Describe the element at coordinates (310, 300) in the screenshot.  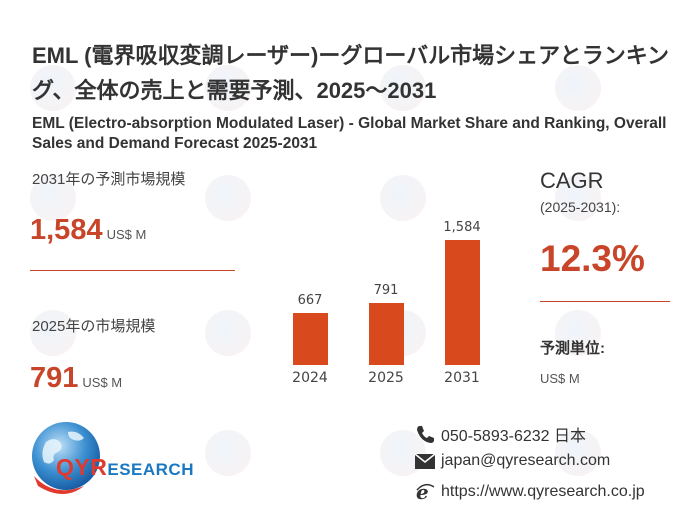
I see `bar-value-label: 667` at that location.